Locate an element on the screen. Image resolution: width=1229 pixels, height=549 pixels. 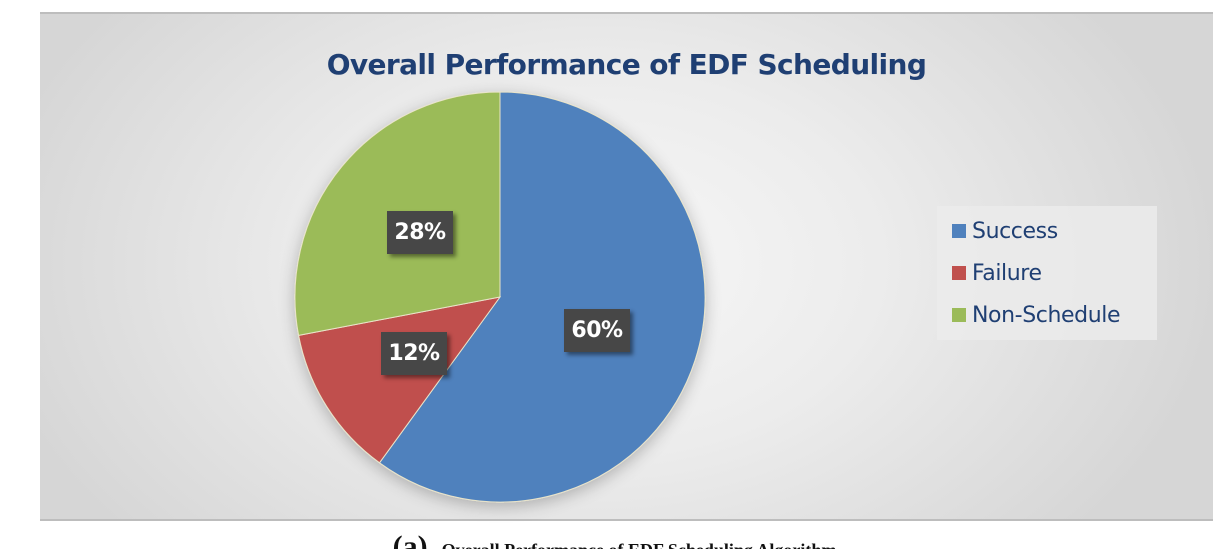
legend-item-failure: Failure is located at coordinates (997, 273).